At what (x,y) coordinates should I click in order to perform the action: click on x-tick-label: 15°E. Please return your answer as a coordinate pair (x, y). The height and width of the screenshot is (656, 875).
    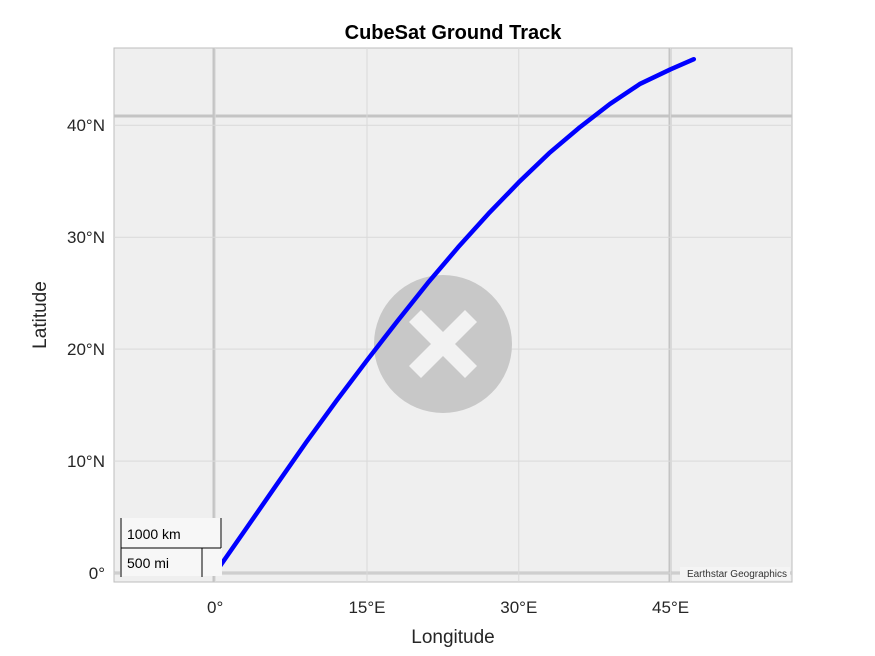
    Looking at the image, I should click on (366, 607).